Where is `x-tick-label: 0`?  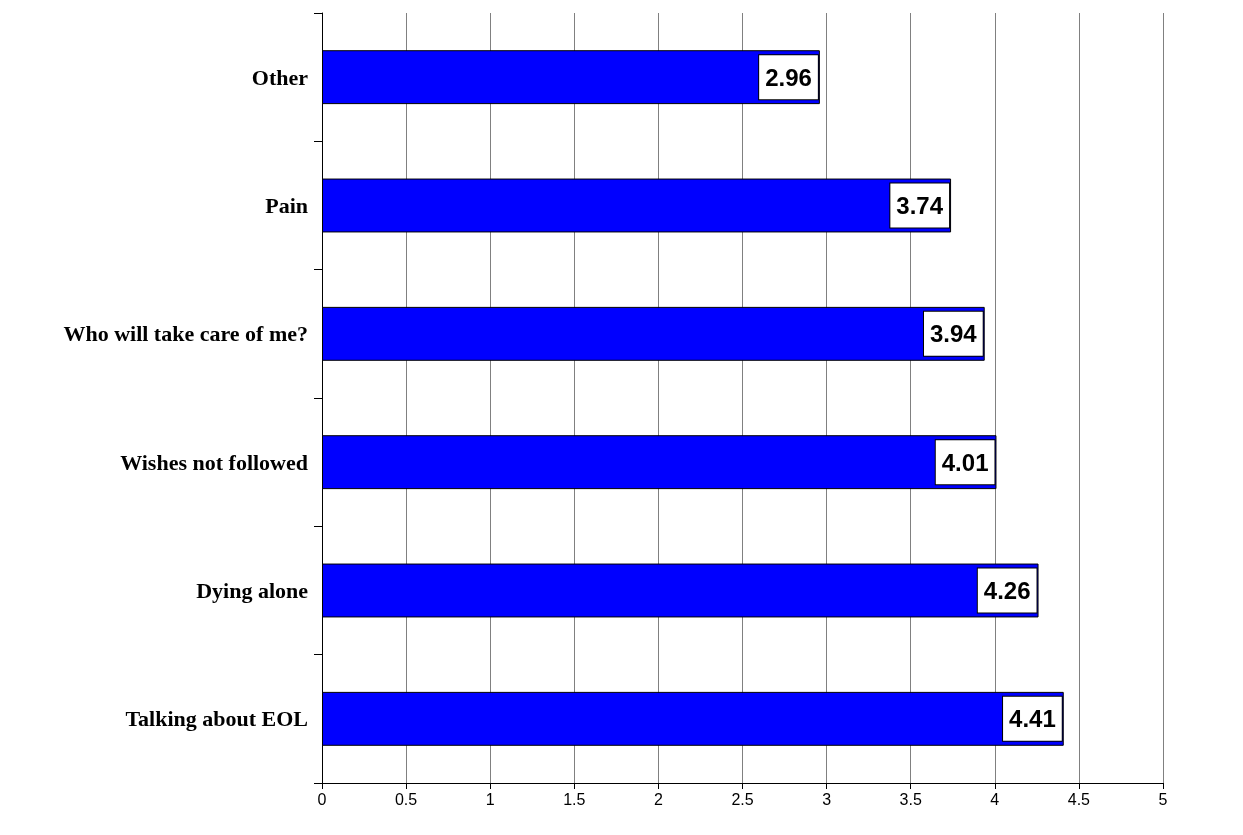
x-tick-label: 0 is located at coordinates (322, 799).